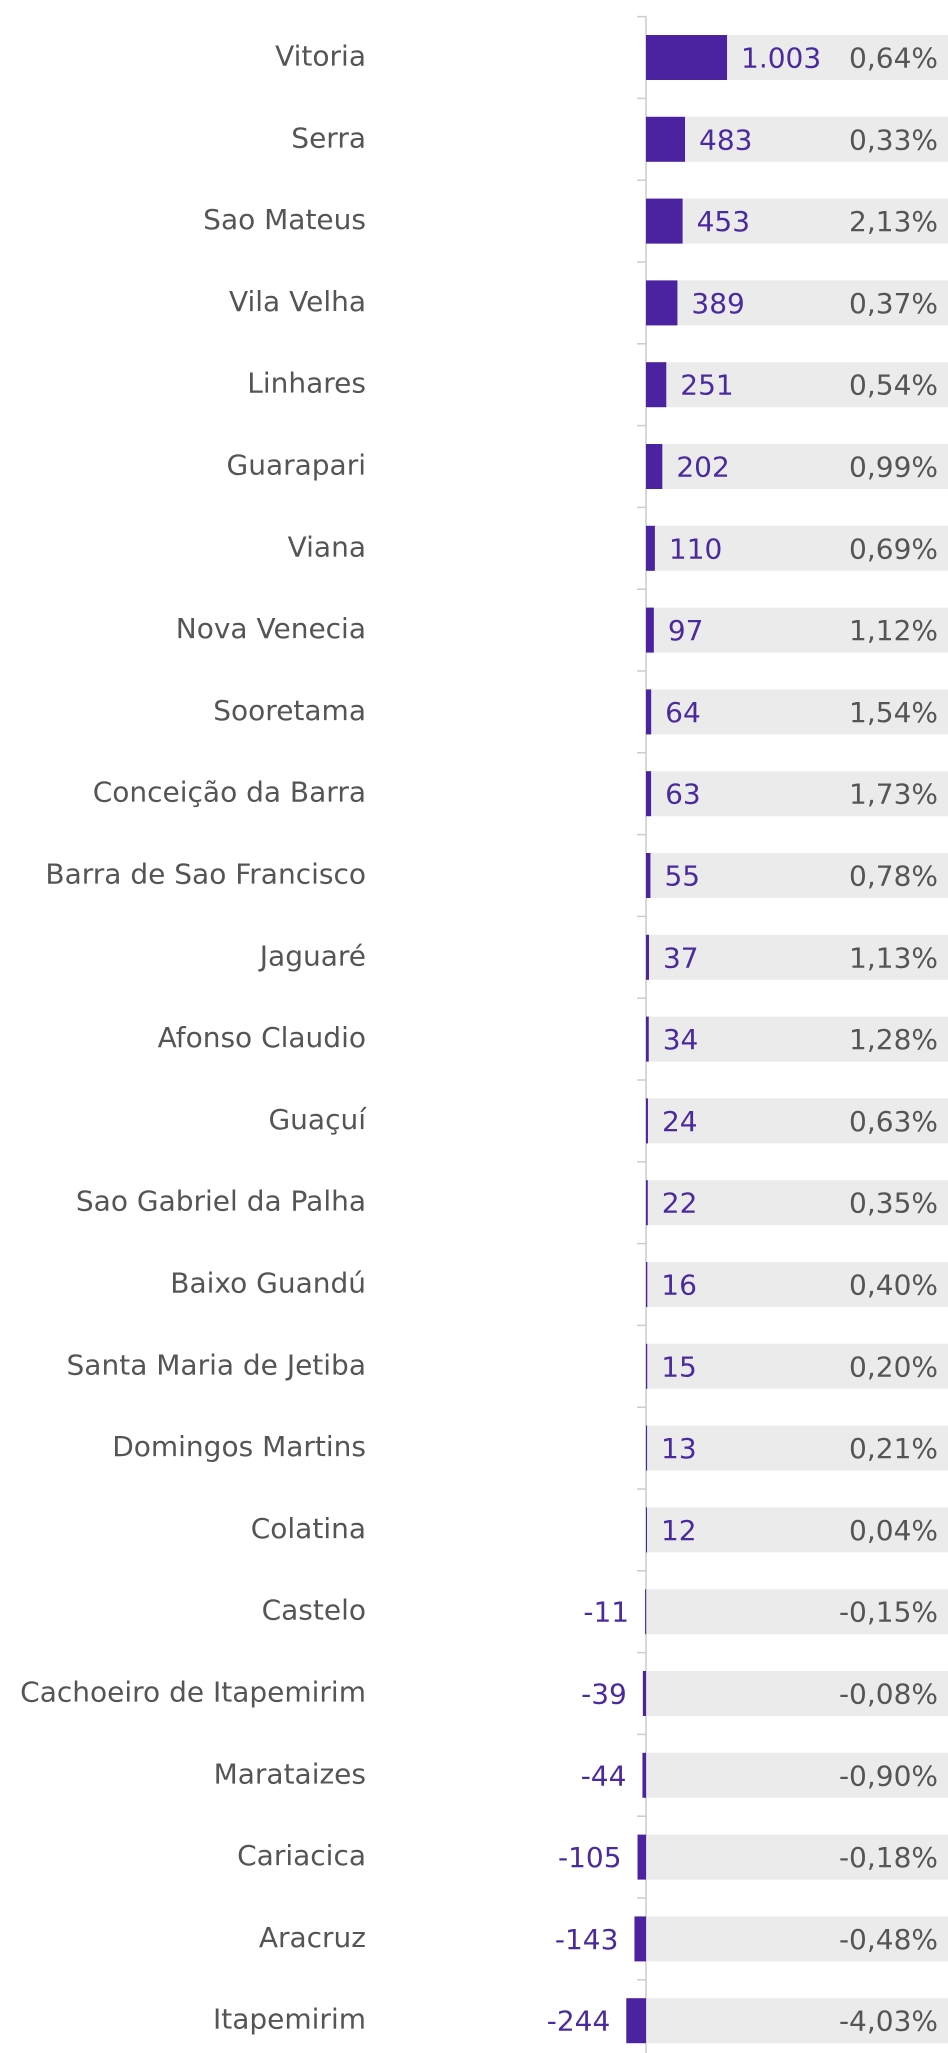 Image resolution: width=948 pixels, height=2053 pixels. What do you see at coordinates (706, 385) in the screenshot?
I see `value-label: 251` at bounding box center [706, 385].